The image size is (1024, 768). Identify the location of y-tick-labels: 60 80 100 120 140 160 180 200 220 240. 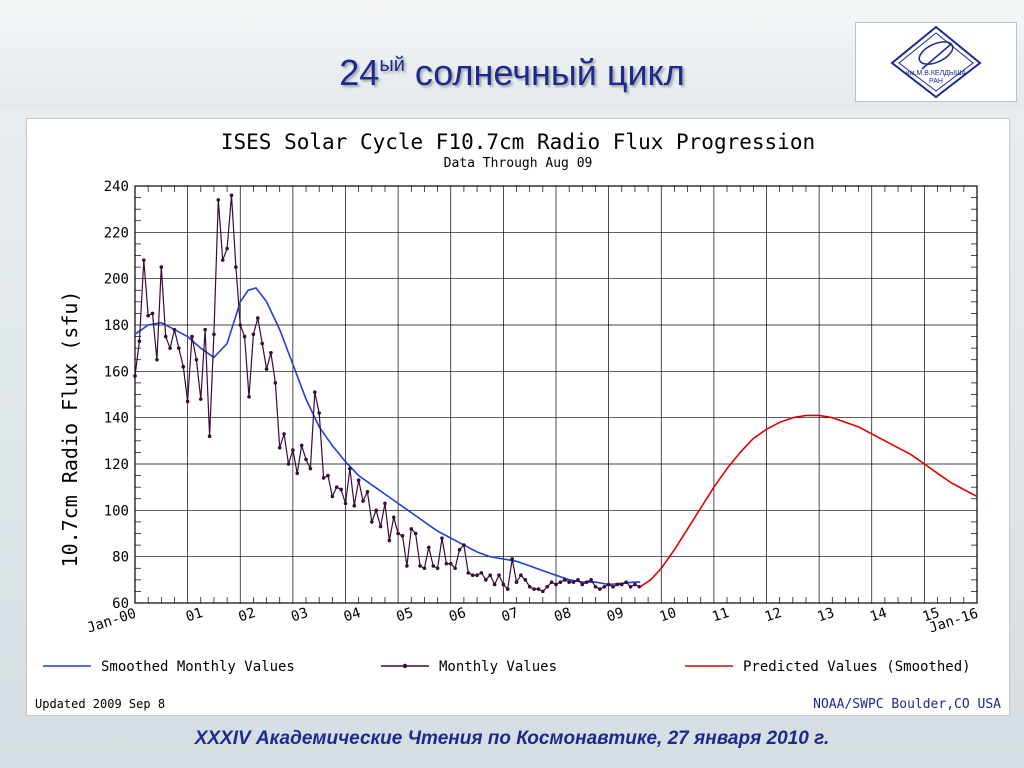
(116, 395).